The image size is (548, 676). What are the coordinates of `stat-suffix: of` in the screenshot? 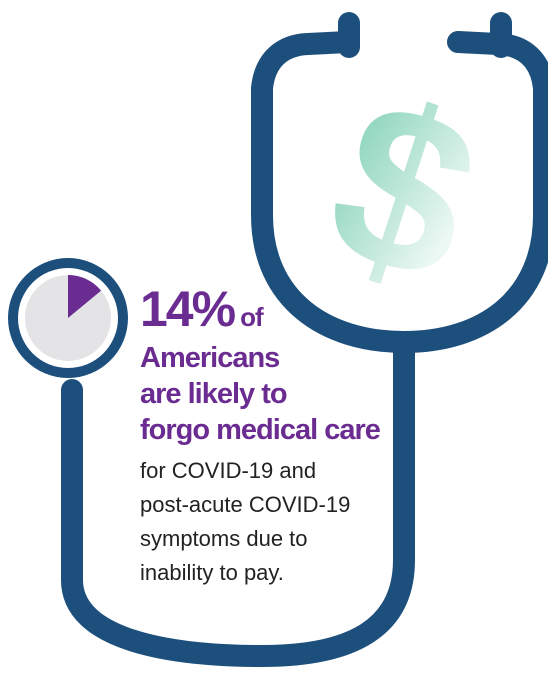 It's located at (252, 317).